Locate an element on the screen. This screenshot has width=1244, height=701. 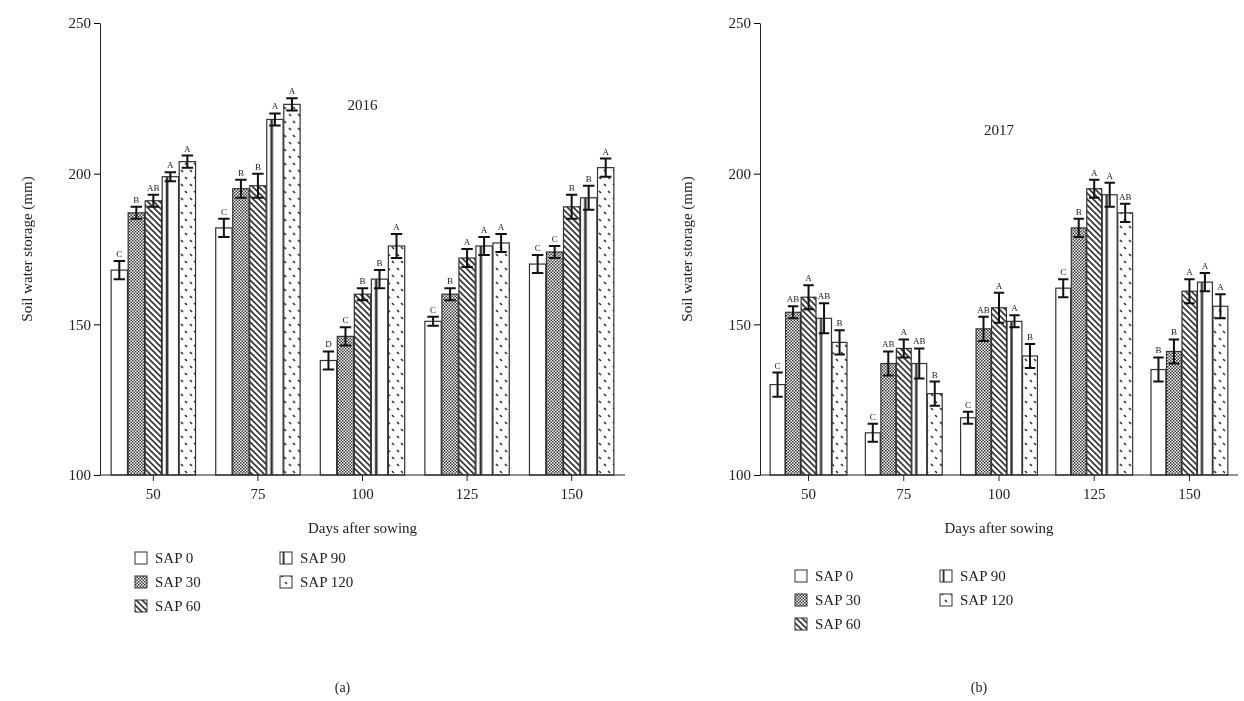
text: 2016 is located at coordinates (362, 105).